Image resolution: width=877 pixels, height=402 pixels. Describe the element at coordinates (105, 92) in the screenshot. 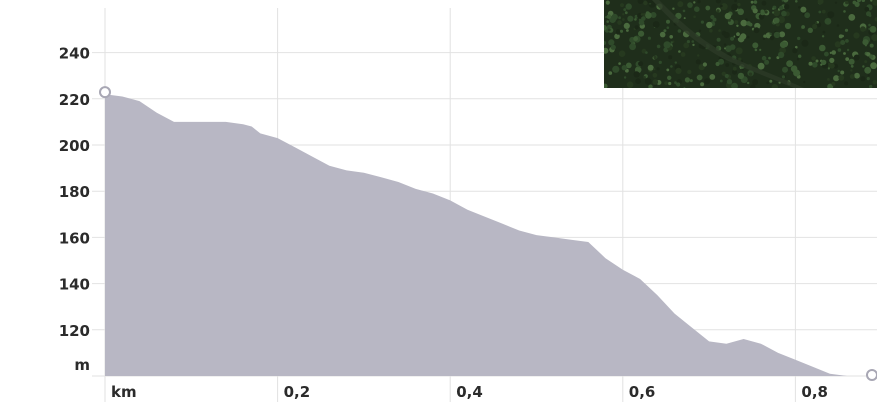

I see `start-marker` at that location.